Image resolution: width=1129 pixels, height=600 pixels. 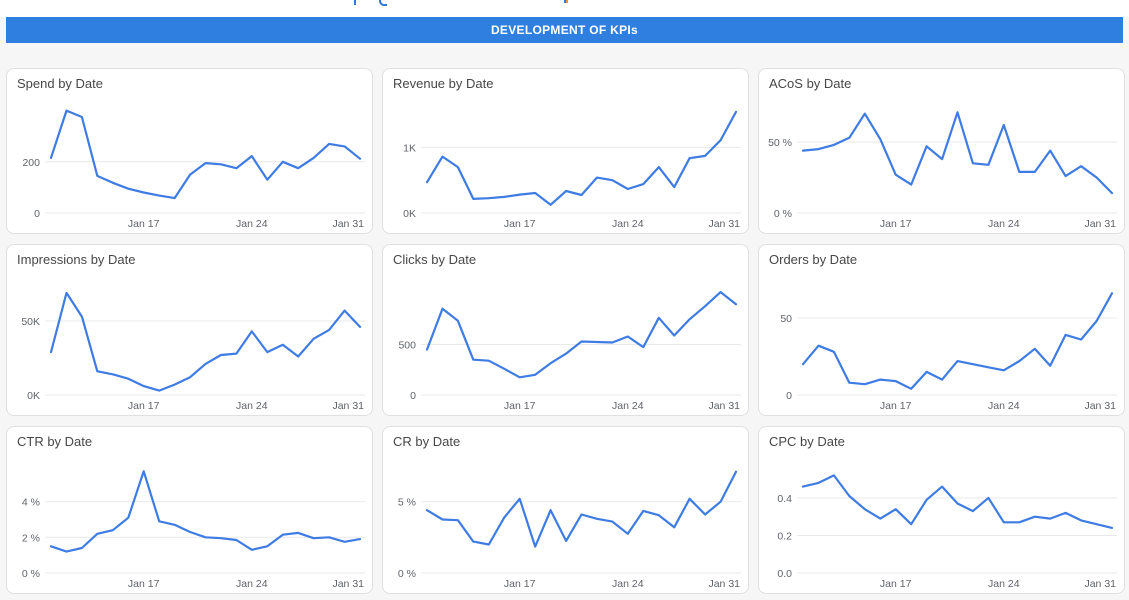 I want to click on chart-title-orders: Orders by Date, so click(x=813, y=259).